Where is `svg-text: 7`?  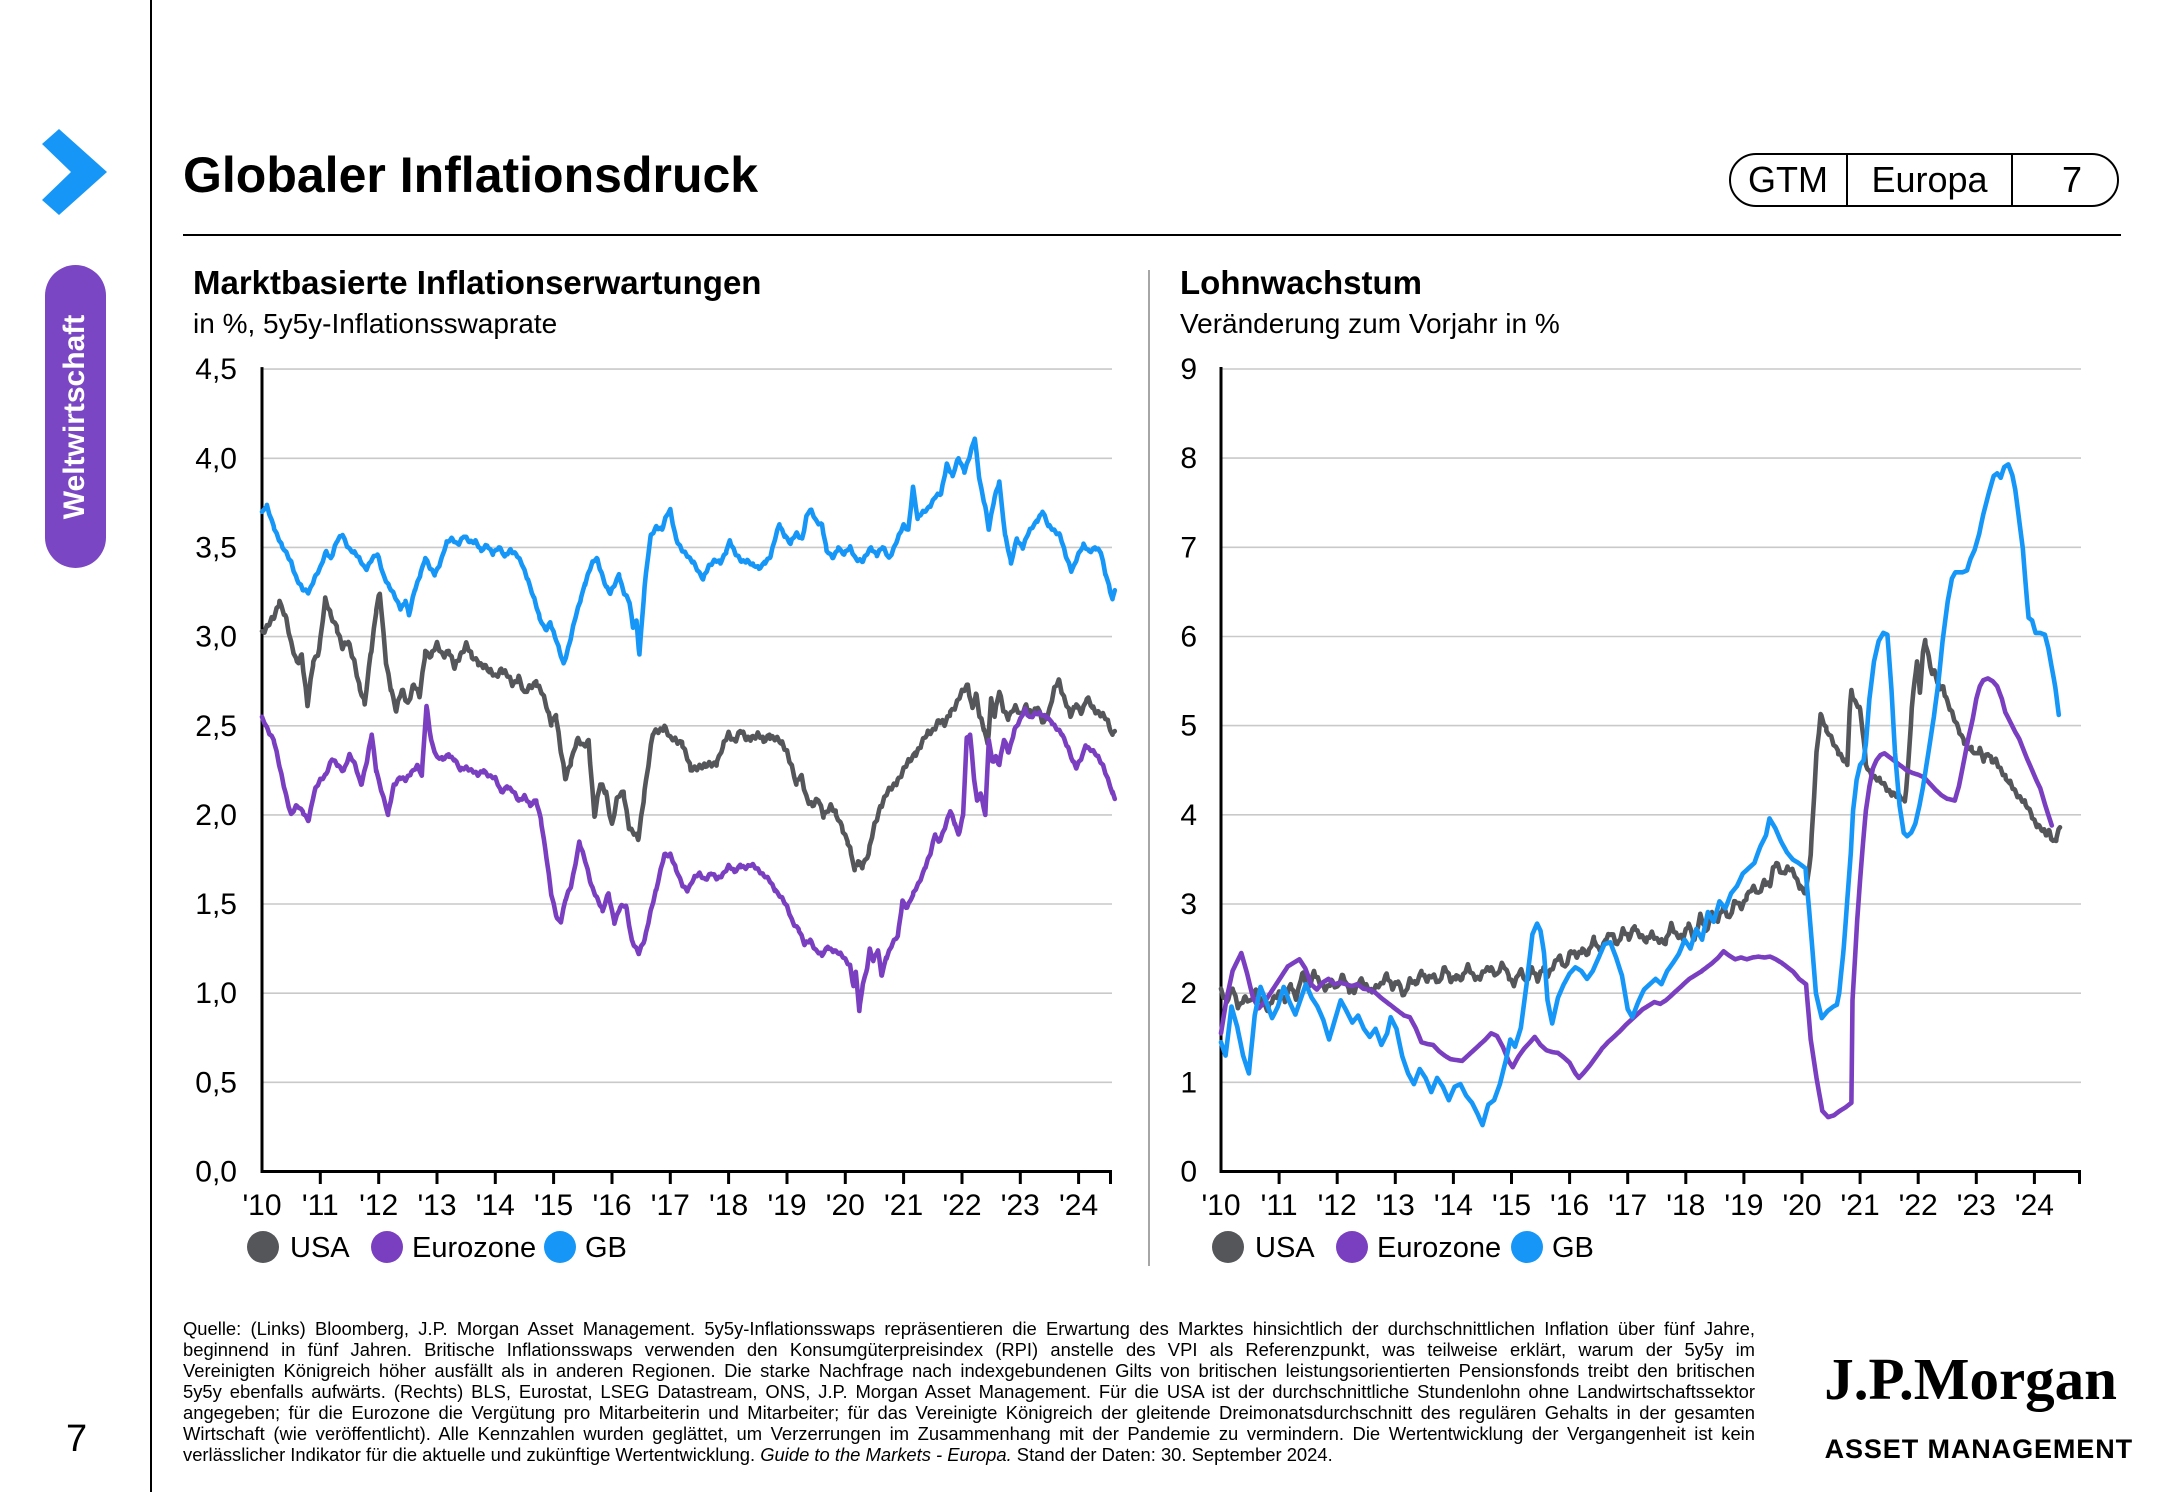
svg-text: 7 is located at coordinates (1188, 547).